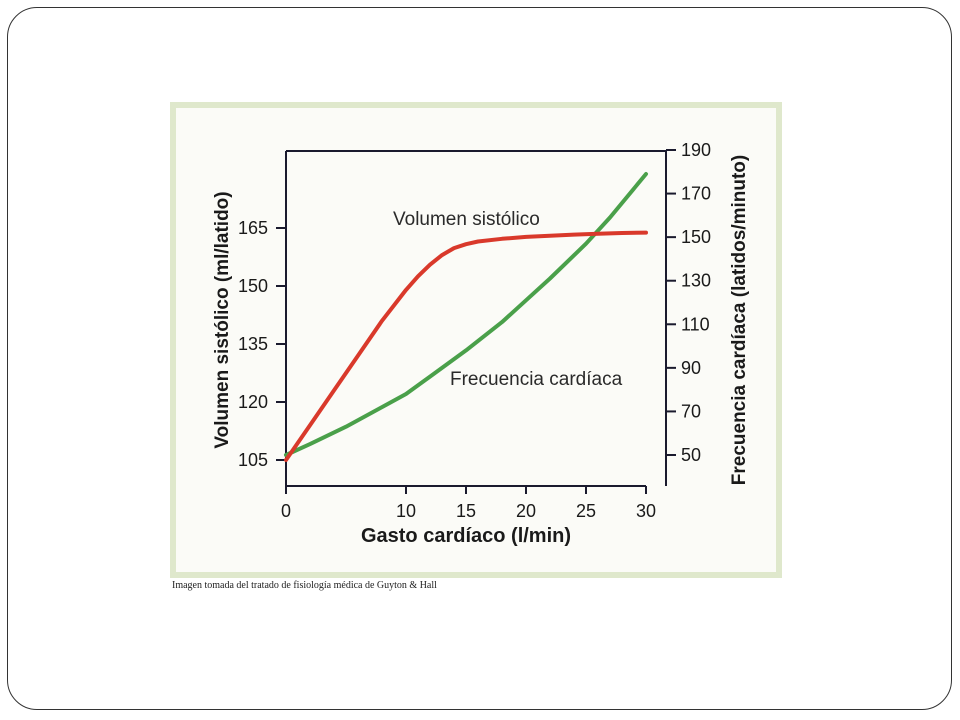 The image size is (960, 720). Describe the element at coordinates (691, 368) in the screenshot. I see `y-right-tick-label: 90` at that location.